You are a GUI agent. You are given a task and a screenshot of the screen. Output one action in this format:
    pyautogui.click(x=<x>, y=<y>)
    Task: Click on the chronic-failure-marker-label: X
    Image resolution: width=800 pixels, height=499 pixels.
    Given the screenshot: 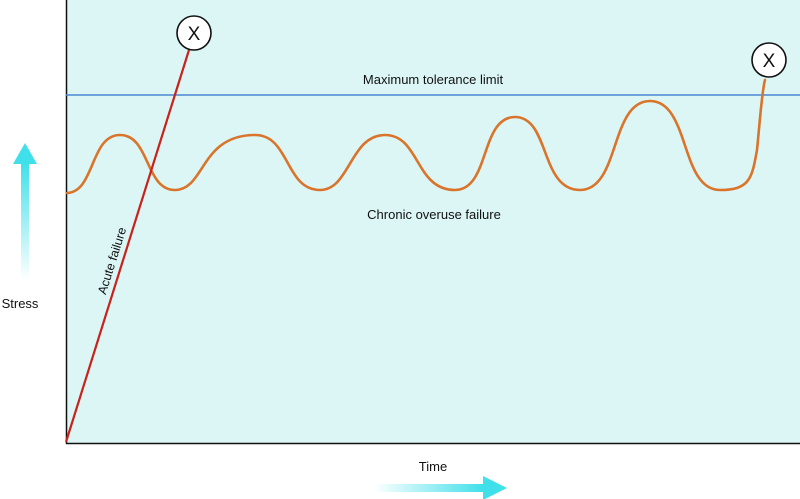 What is the action you would take?
    pyautogui.click(x=769, y=61)
    